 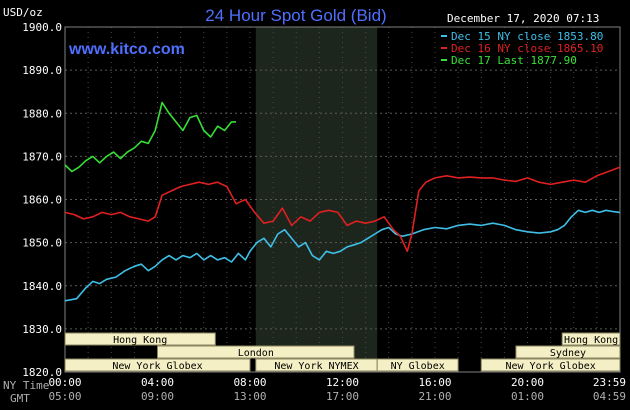 What do you see at coordinates (64, 382) in the screenshot?
I see `x-tick-label-ny: 00:00` at bounding box center [64, 382].